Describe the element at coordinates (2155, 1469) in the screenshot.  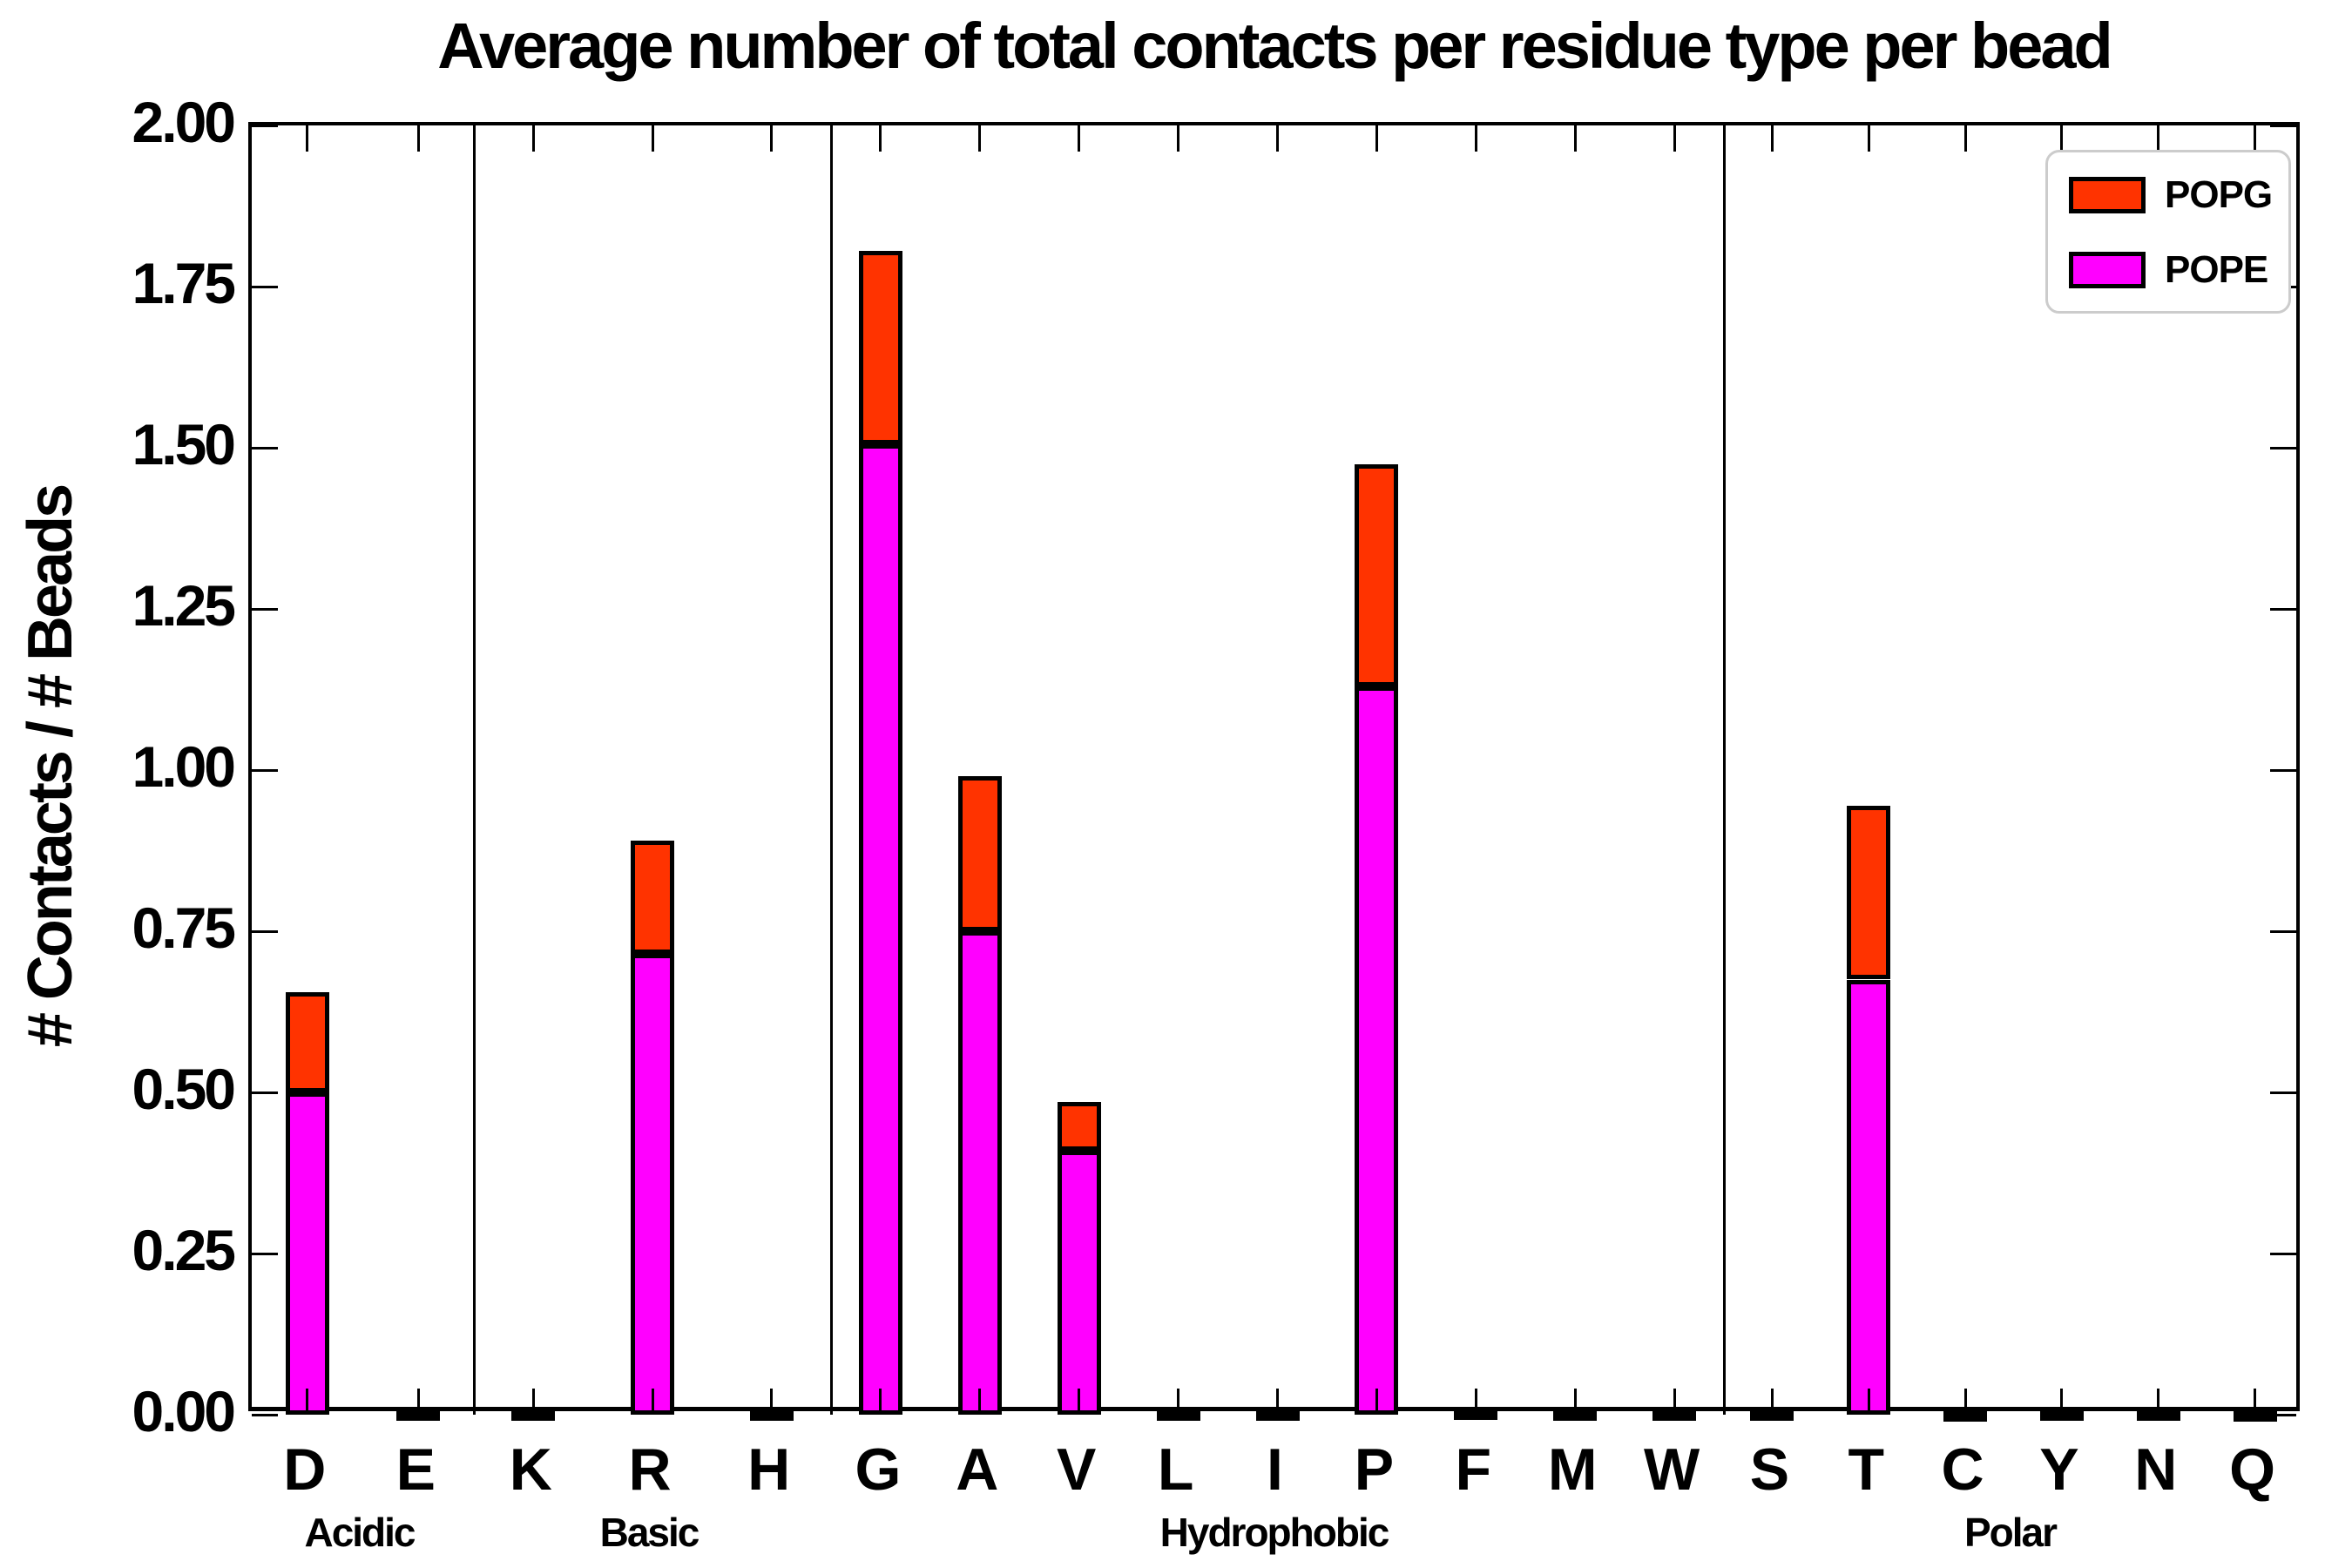
I see `x-tick-label-N: N` at that location.